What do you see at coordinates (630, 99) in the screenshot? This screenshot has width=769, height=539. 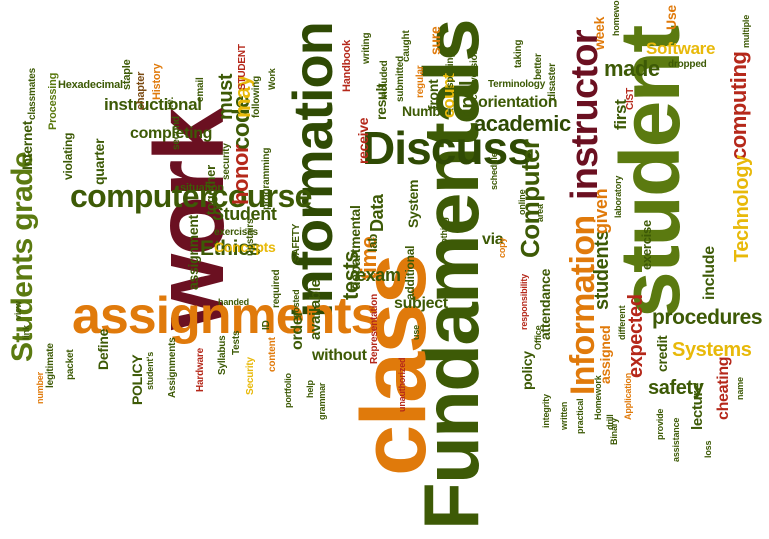 I see `word-cist: CIST` at bounding box center [630, 99].